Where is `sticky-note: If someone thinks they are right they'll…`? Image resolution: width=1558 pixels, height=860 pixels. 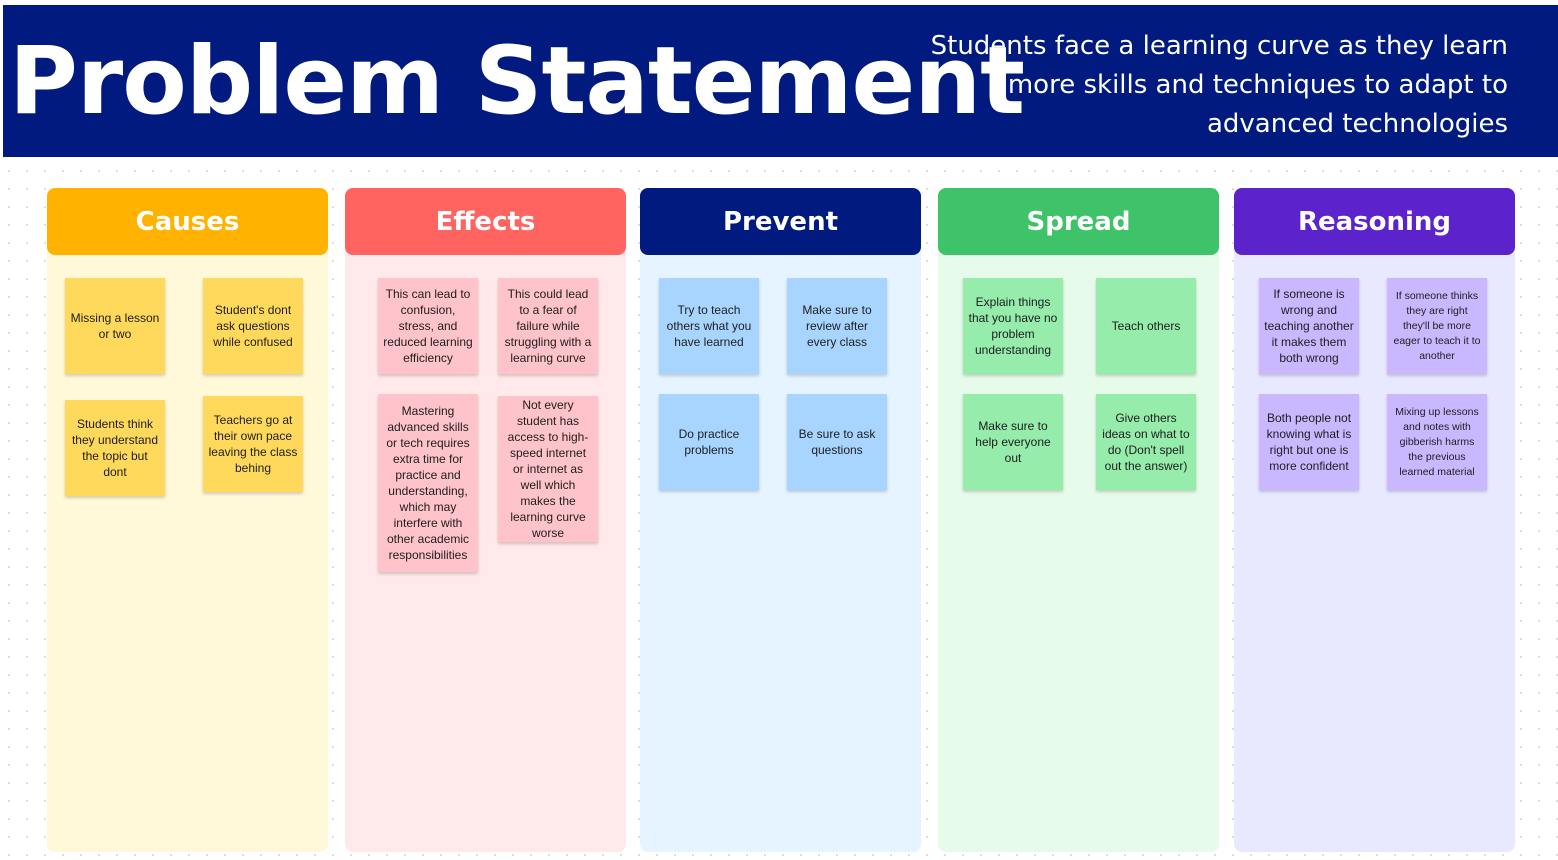
sticky-note: If someone thinks they are right they'll… is located at coordinates (1437, 326).